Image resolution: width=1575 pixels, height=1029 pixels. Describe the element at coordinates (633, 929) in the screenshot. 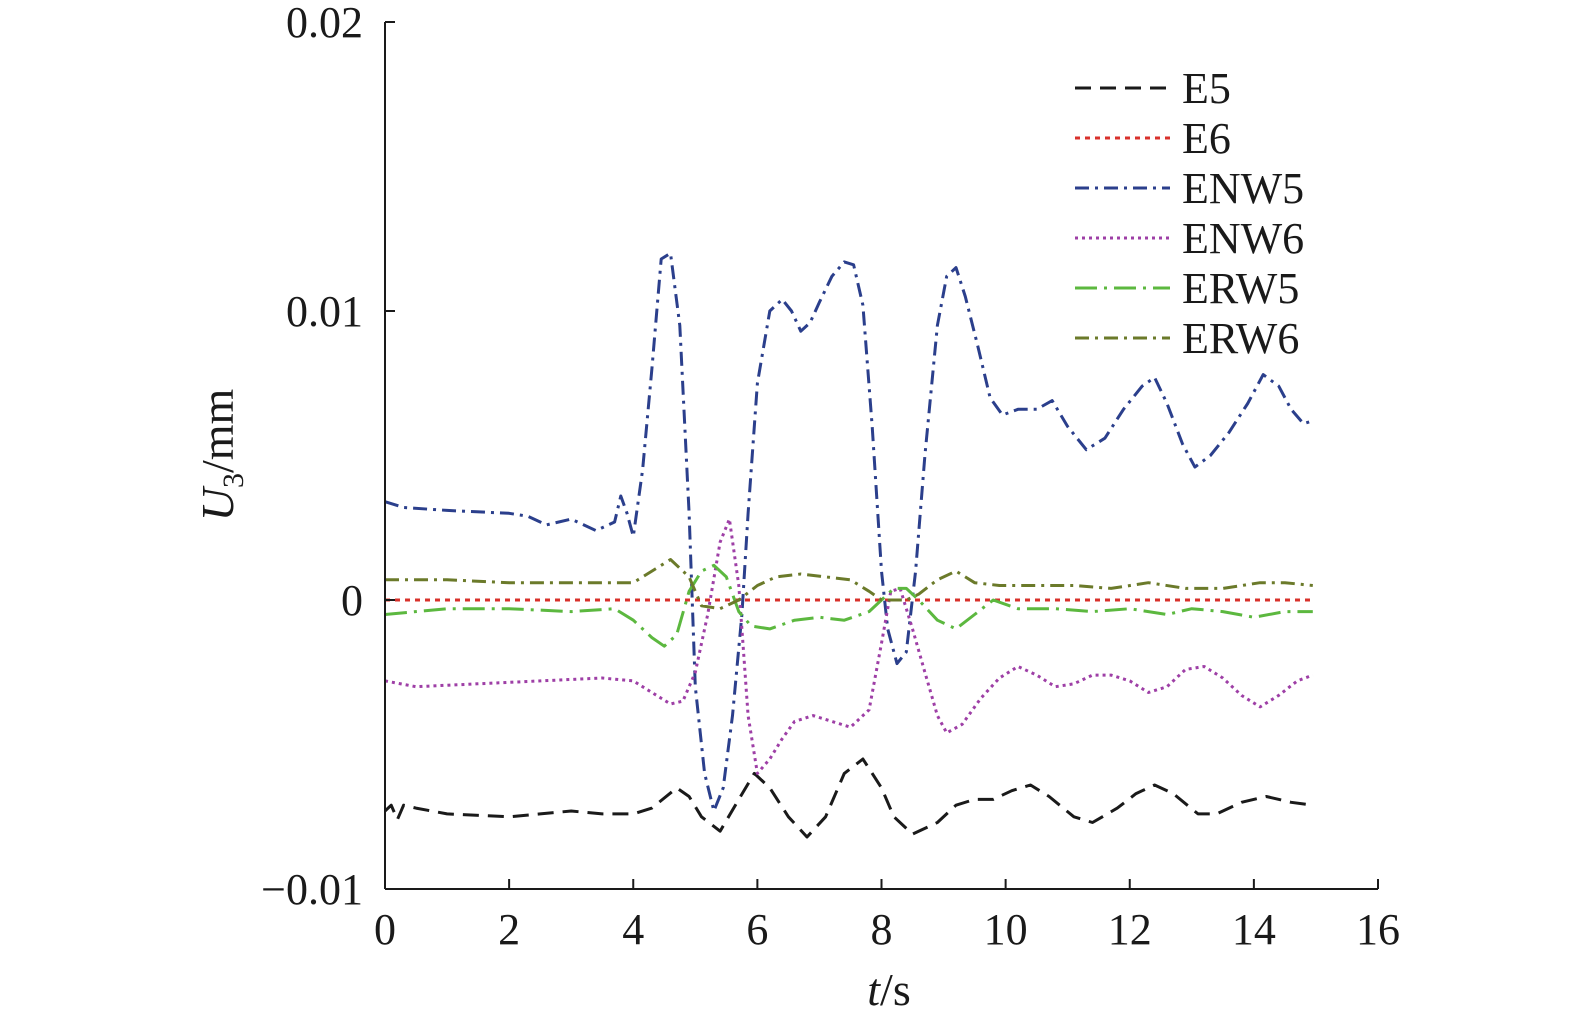

I see `x-tick-label: 4` at that location.